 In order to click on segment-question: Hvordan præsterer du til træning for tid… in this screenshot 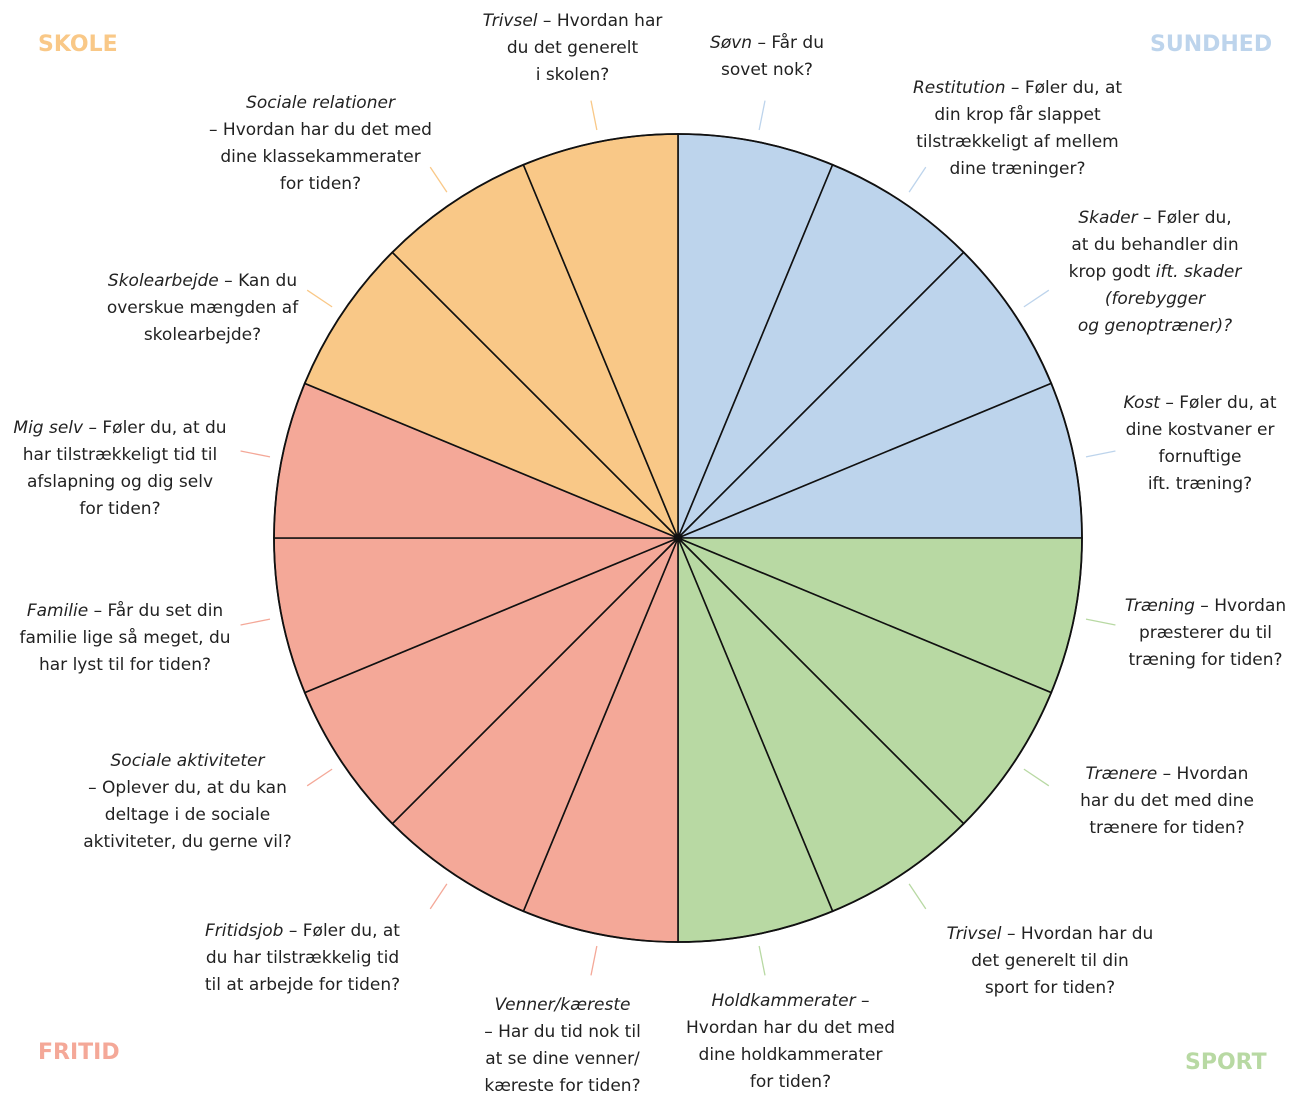, I will do `click(1207, 633)`.